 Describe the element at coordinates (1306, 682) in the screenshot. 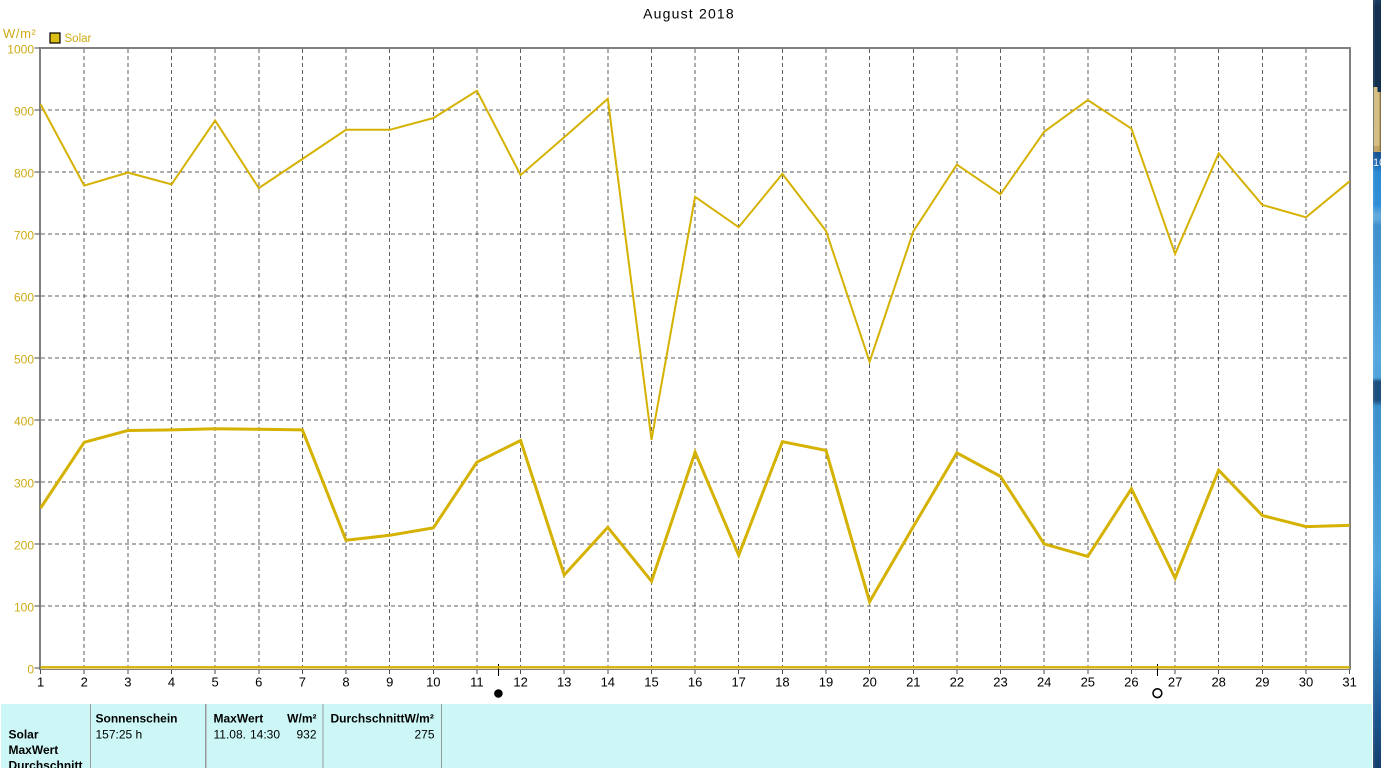

I see `svg-text: 30` at that location.